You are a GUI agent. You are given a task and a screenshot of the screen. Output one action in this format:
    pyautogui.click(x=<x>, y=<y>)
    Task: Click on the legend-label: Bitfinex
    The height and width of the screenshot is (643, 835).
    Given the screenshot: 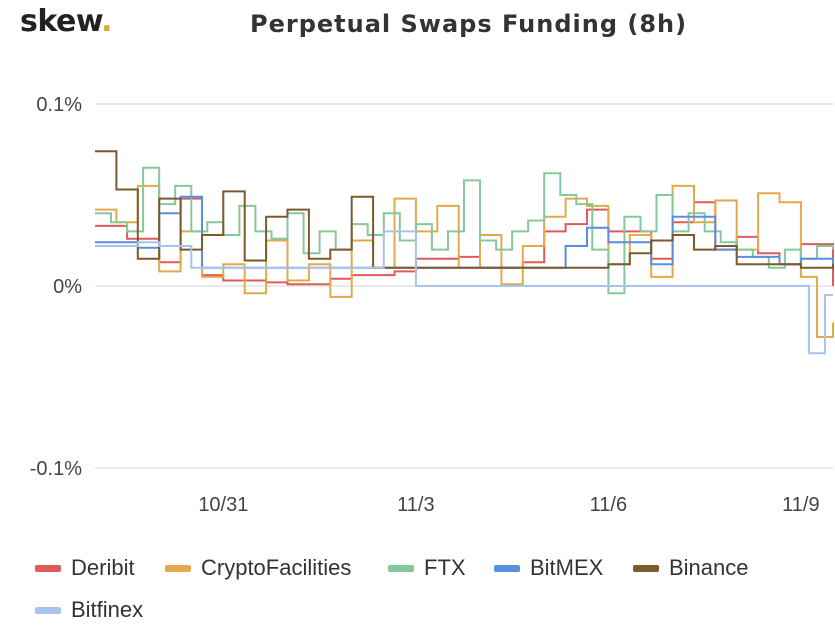 What is the action you would take?
    pyautogui.click(x=107, y=609)
    